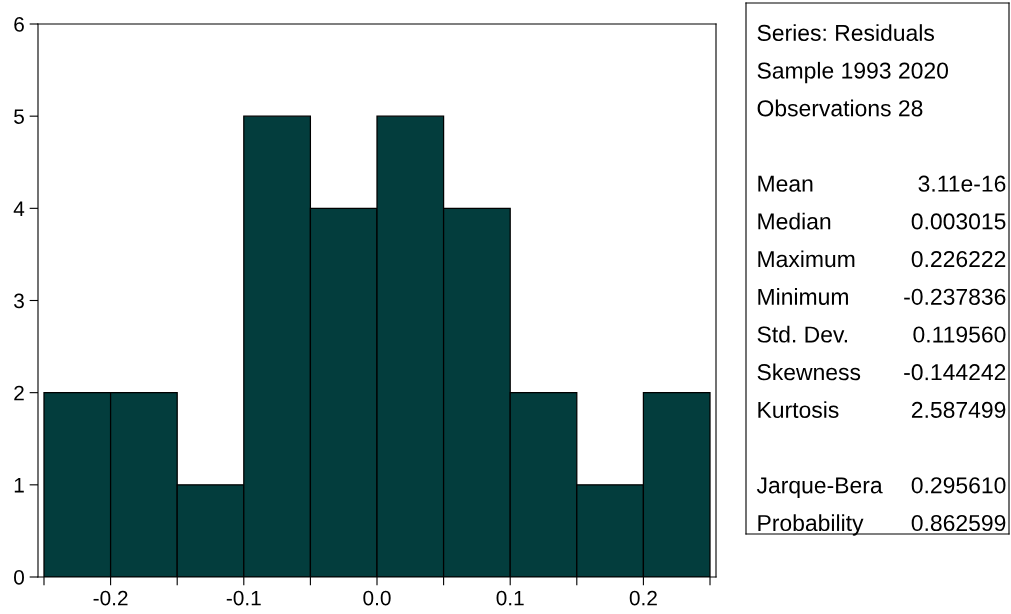  Describe the element at coordinates (958, 259) in the screenshot. I see `text: 0.226222` at that location.